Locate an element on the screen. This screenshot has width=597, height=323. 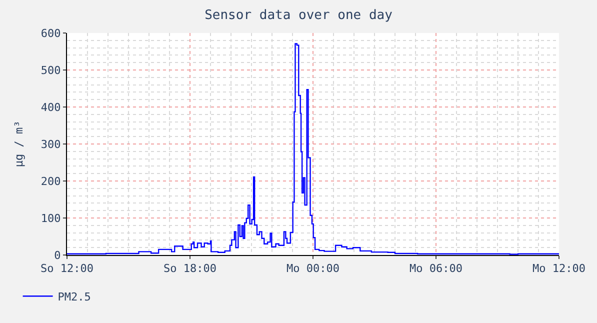
x-tick-label: Mo 06:00 is located at coordinates (436, 269).